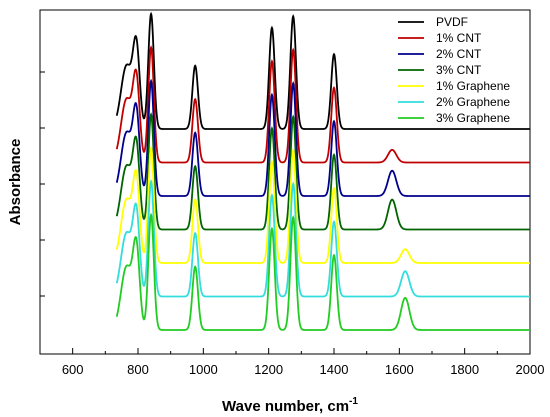 Image resolution: width=550 pixels, height=417 pixels. I want to click on x-tick-label: 2000, so click(530, 369).